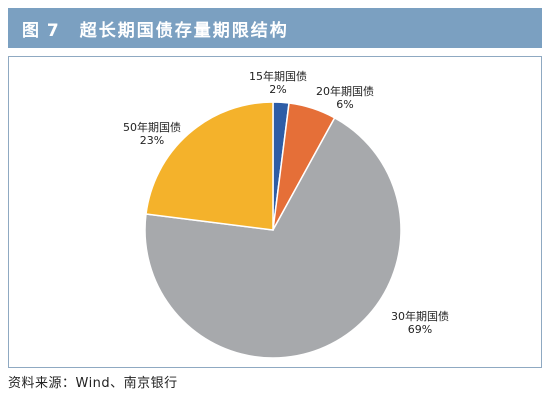 The image size is (550, 402). What do you see at coordinates (420, 329) in the screenshot?
I see `slice-percent-3: 69%` at bounding box center [420, 329].